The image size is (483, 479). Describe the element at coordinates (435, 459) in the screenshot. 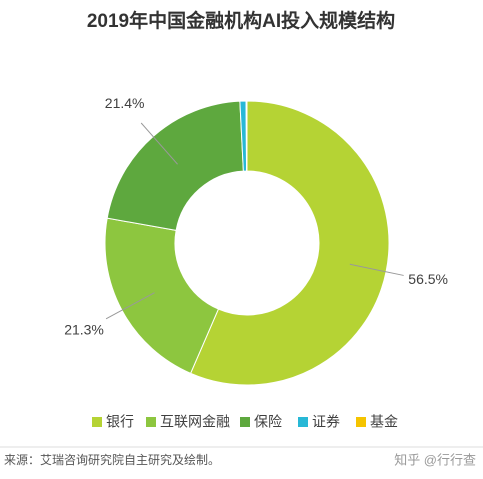

I see `watermark: 知乎 @行行查` at that location.